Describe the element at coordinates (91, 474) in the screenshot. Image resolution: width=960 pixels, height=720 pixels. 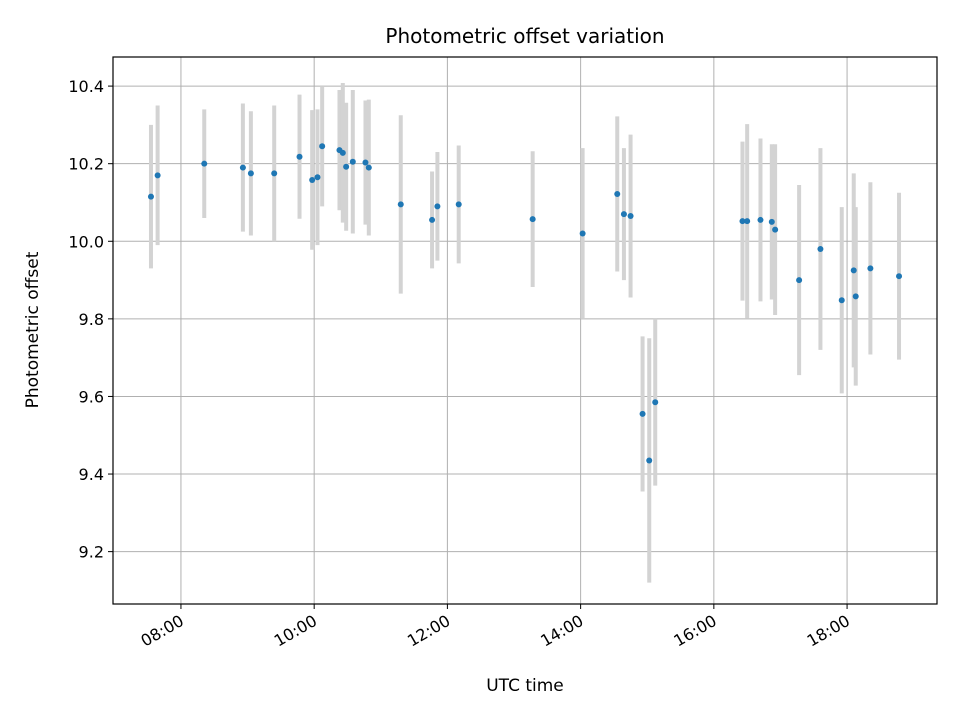
I see `y-tick-label: 9.4` at that location.